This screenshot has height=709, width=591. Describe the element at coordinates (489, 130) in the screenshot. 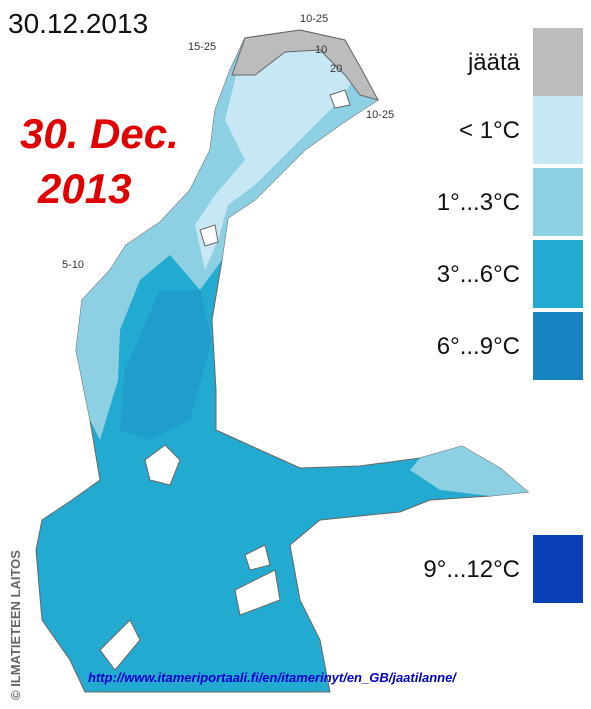

I see `legend-label: < 1°C` at that location.